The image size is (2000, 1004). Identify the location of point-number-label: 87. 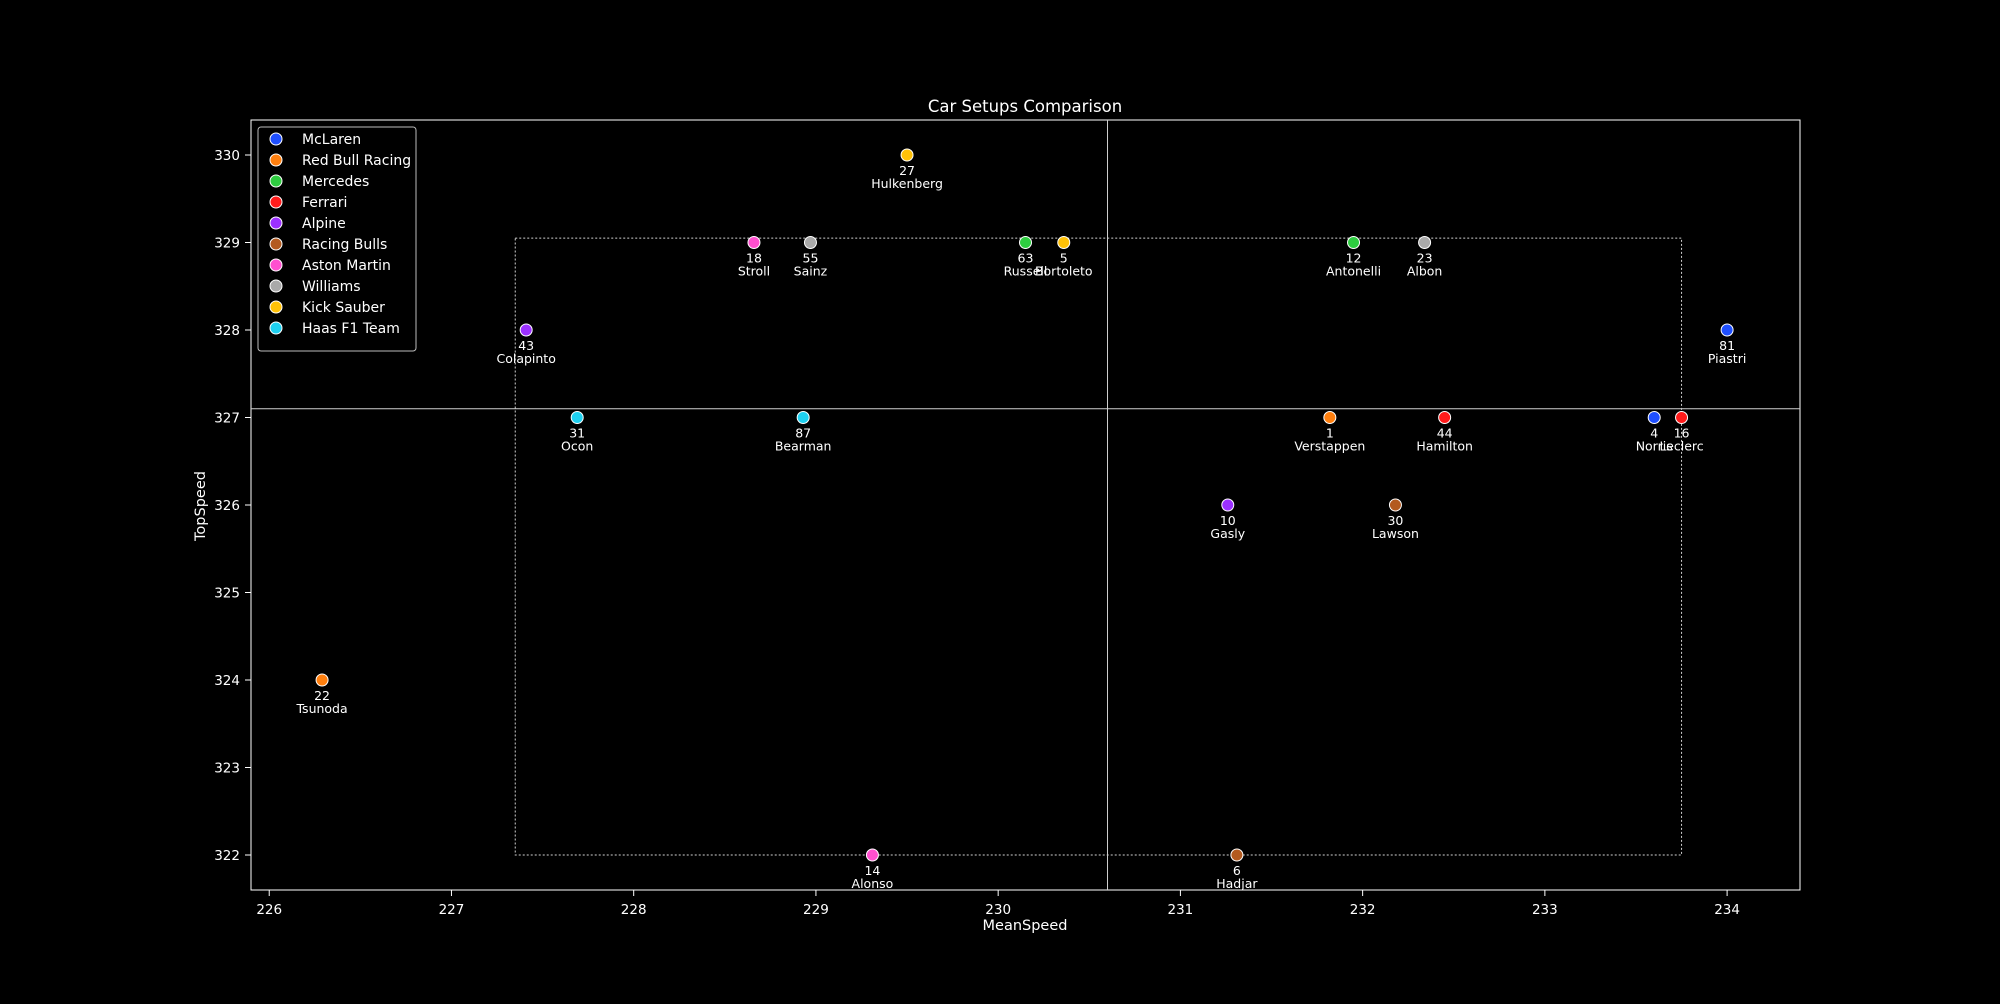
(803, 433).